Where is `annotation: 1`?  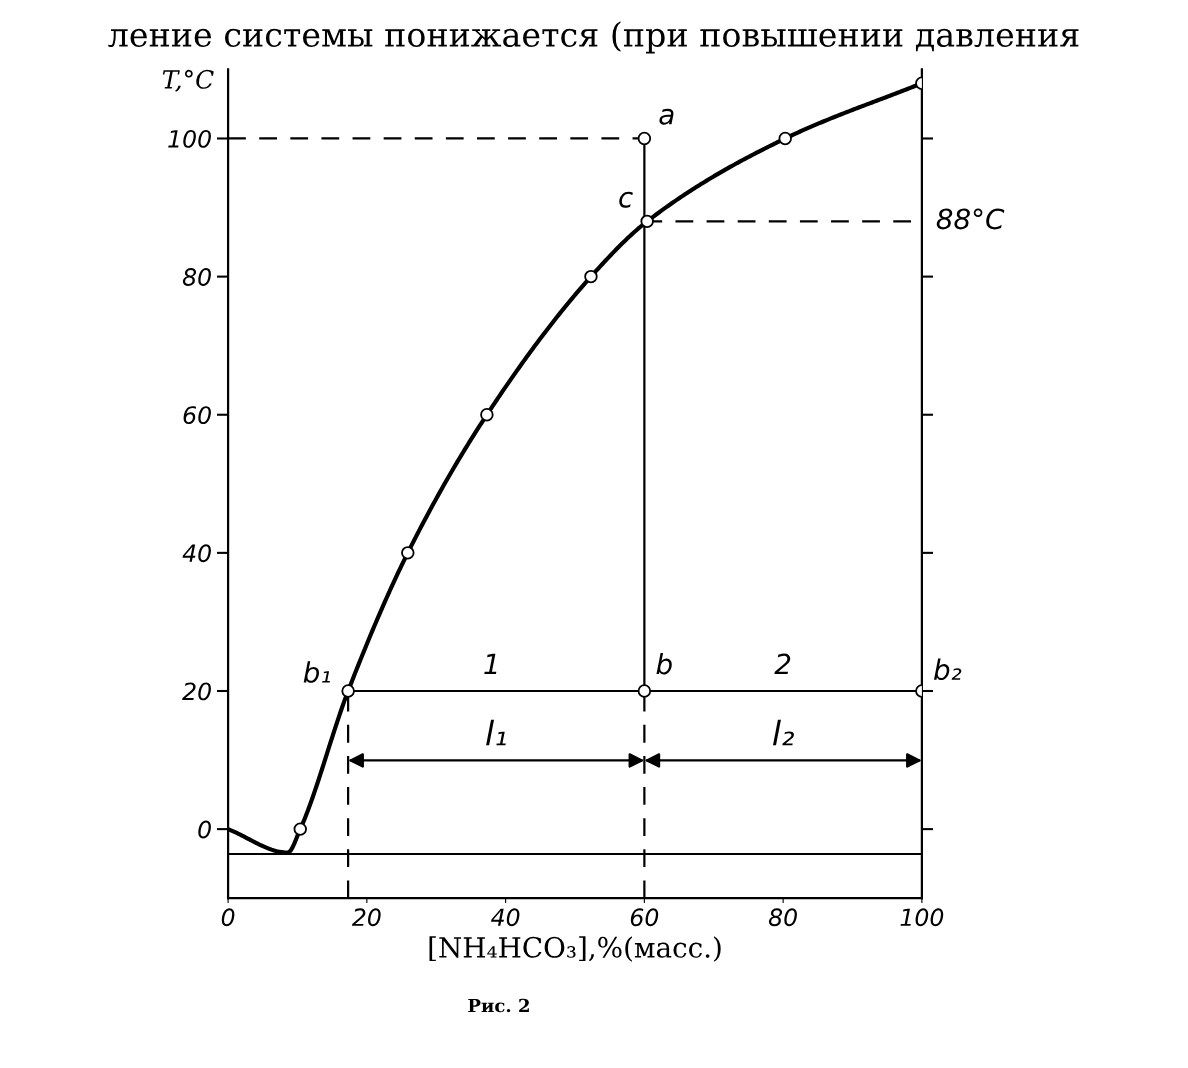 annotation: 1 is located at coordinates (490, 664).